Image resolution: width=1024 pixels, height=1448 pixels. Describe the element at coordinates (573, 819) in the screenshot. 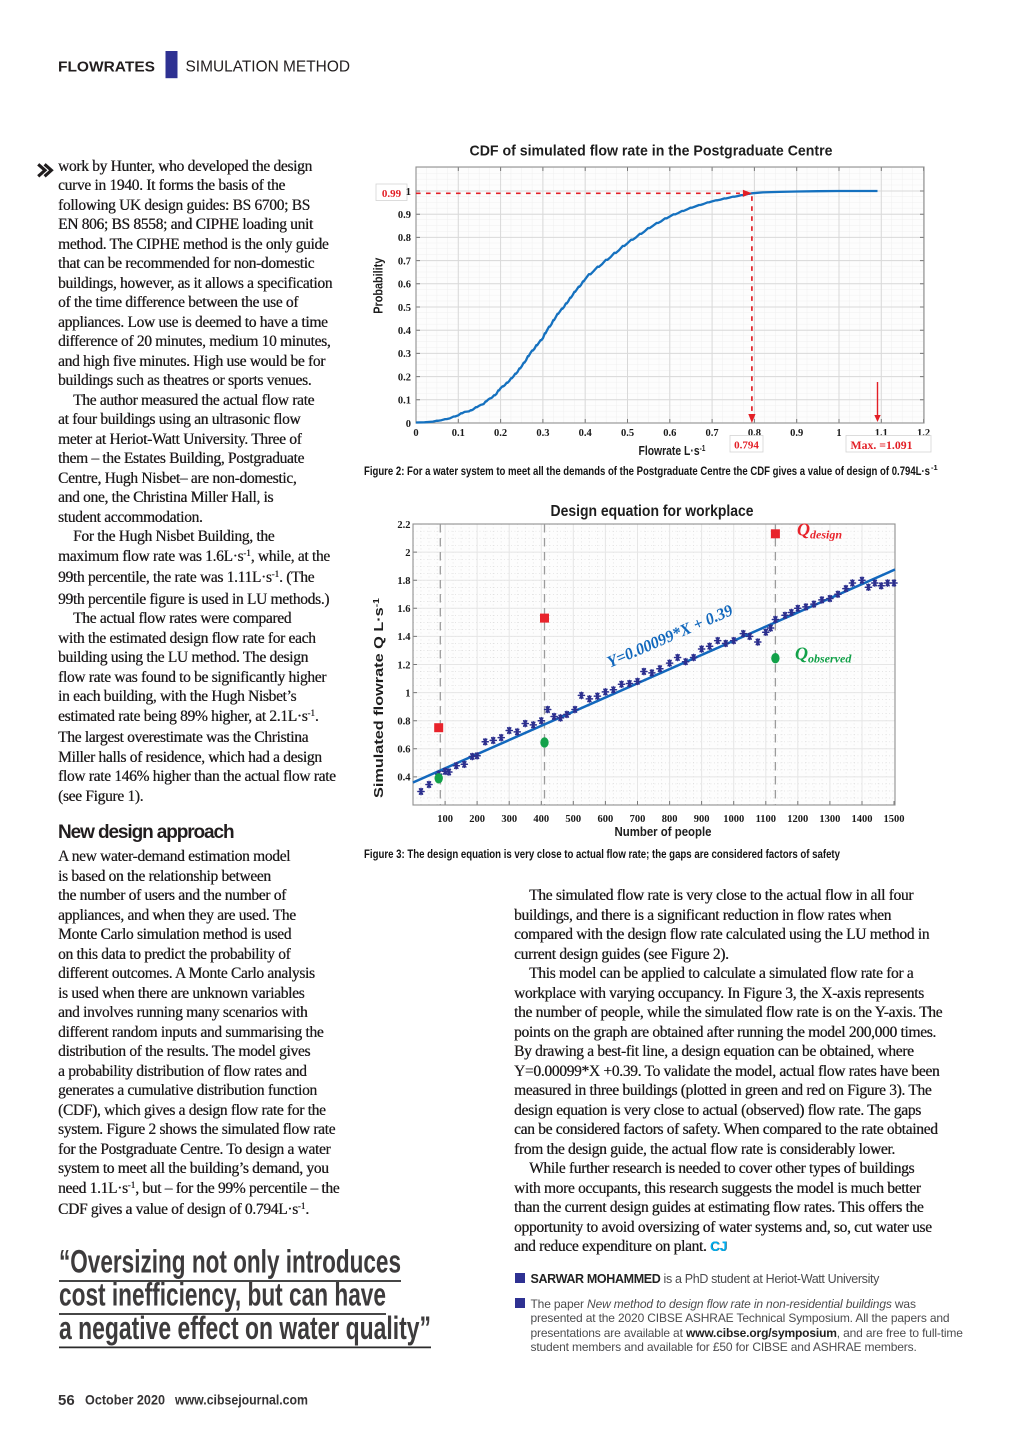

I see `svg-text: 500` at that location.